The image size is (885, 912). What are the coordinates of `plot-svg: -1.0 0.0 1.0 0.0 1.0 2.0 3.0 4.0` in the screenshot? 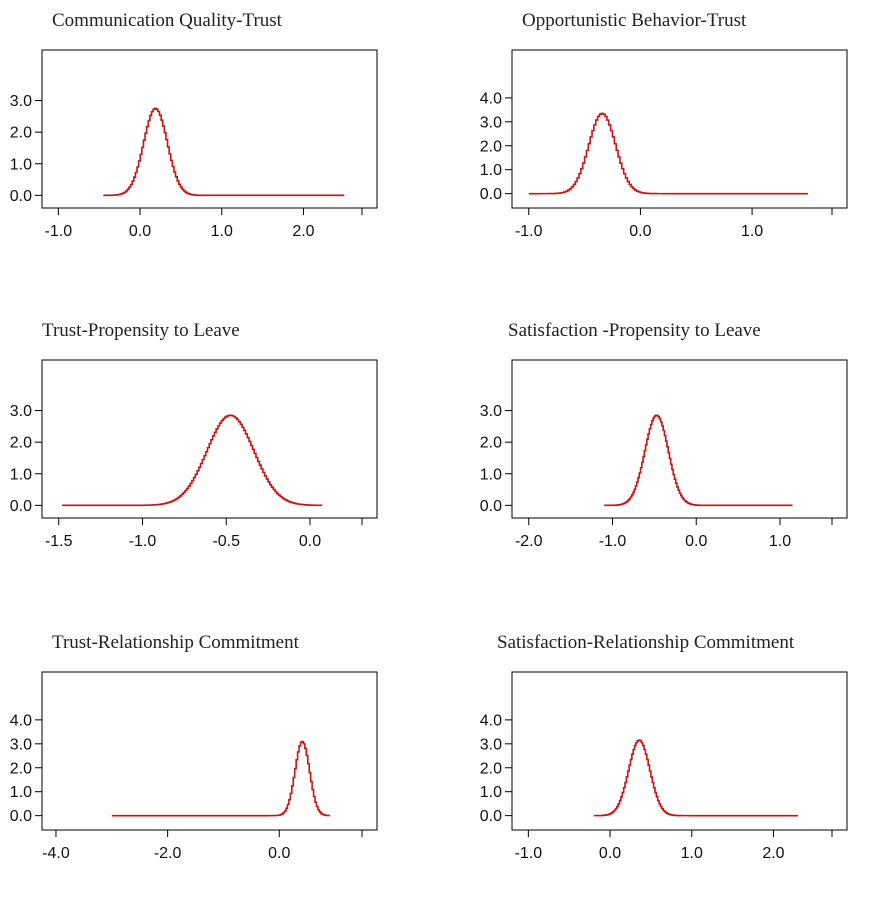 It's located at (664, 144).